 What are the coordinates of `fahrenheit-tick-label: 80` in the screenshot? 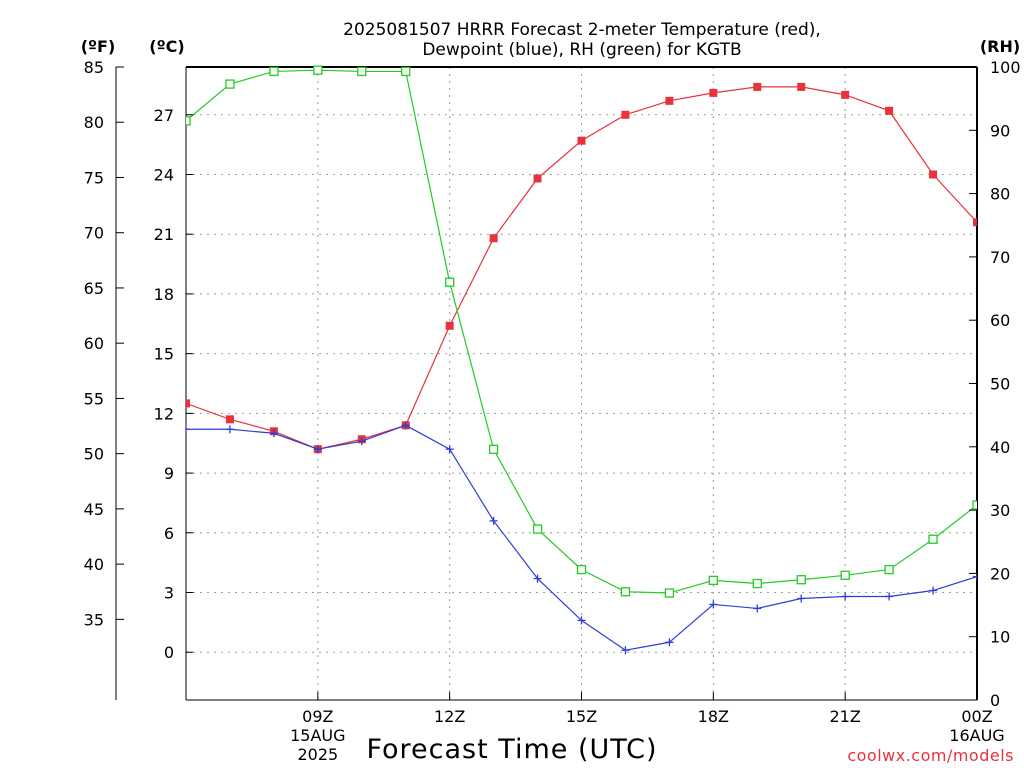 It's located at (94, 122).